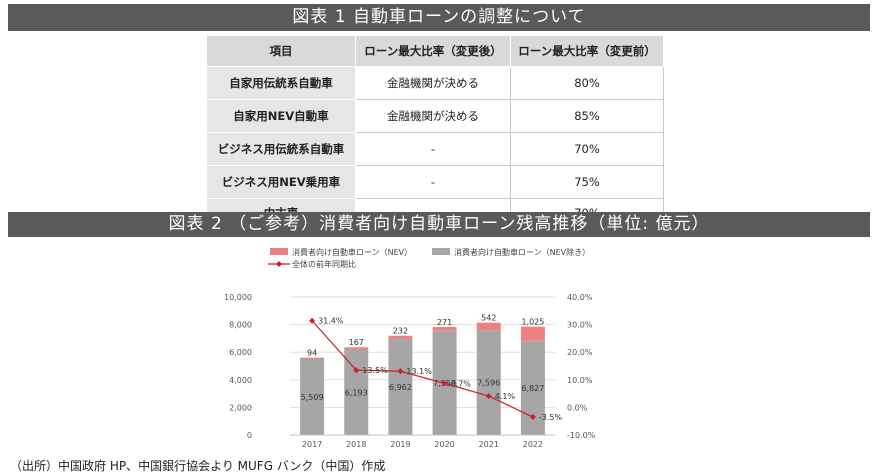 Image resolution: width=878 pixels, height=476 pixels. I want to click on x-tick-label: 2018, so click(356, 444).